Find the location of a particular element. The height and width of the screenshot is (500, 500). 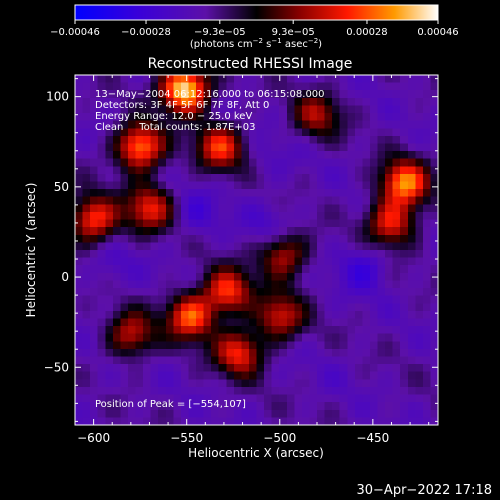

colorbar-label-part: (photons cm is located at coordinates (221, 44).